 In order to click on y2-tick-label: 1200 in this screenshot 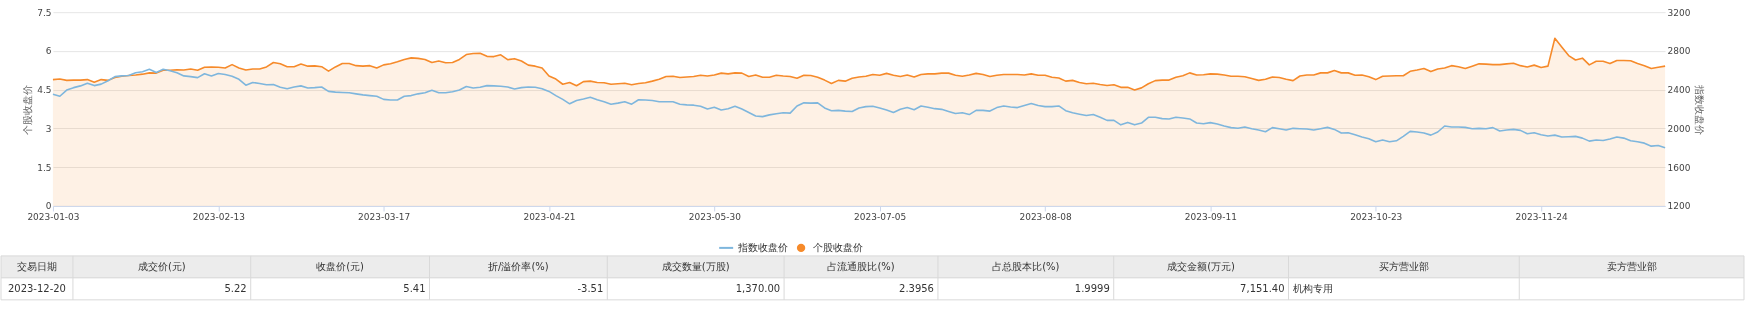, I will do `click(1679, 206)`.